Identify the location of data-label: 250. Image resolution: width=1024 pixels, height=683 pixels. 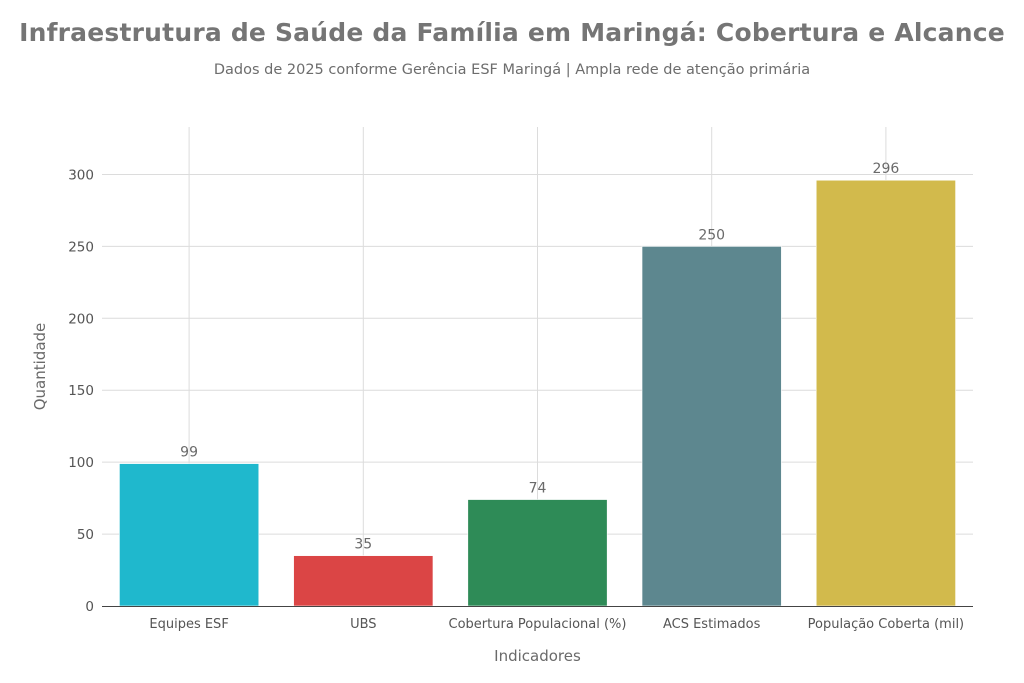
(711, 235).